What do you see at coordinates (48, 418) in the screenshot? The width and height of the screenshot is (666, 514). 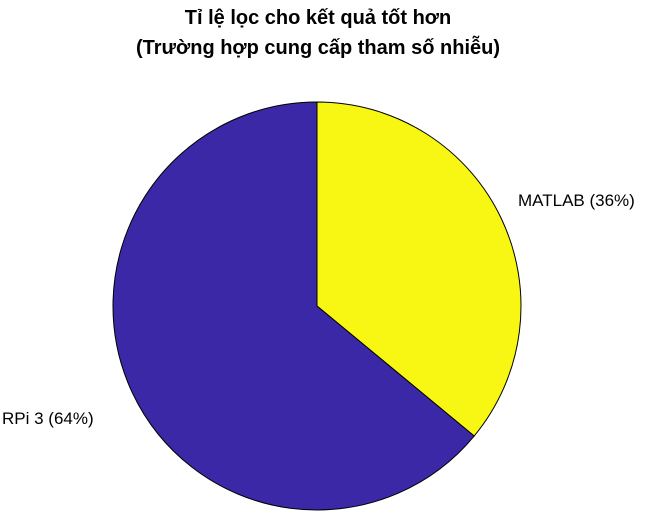 I see `pie-slice-label-1: RPi 3 (64%)` at bounding box center [48, 418].